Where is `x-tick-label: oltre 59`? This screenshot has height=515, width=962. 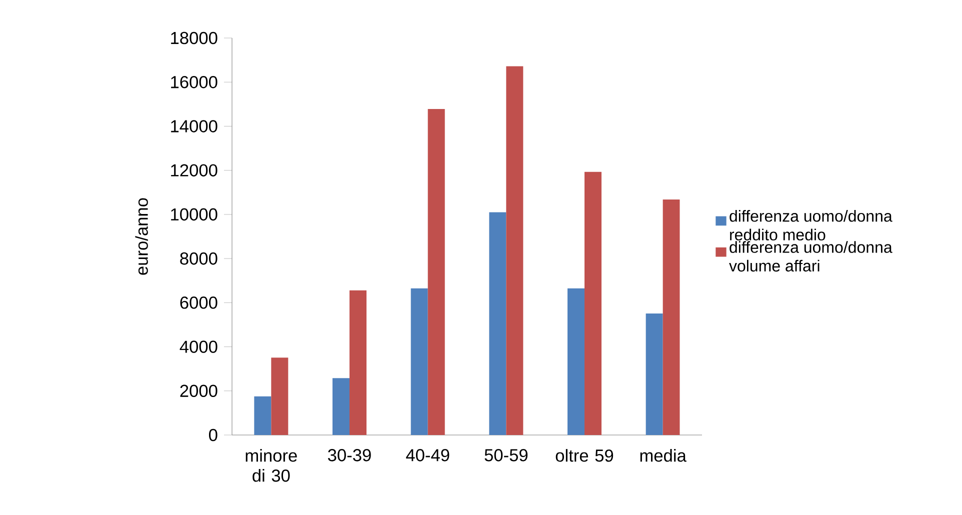
x-tick-label: oltre 59 is located at coordinates (585, 455).